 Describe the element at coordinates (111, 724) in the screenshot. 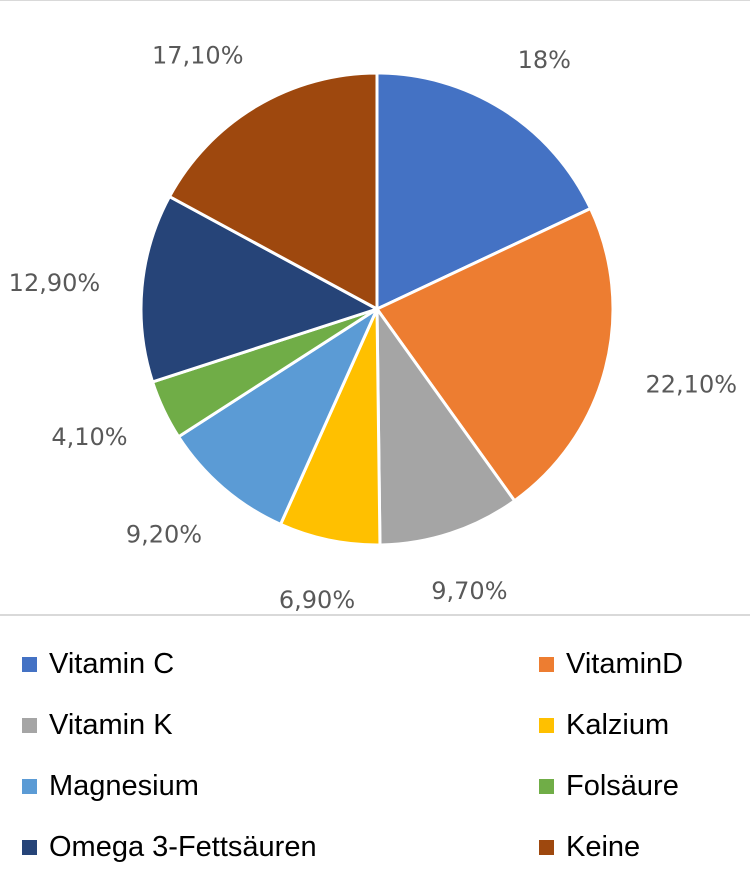

I see `legend-label: Vitamin K` at that location.